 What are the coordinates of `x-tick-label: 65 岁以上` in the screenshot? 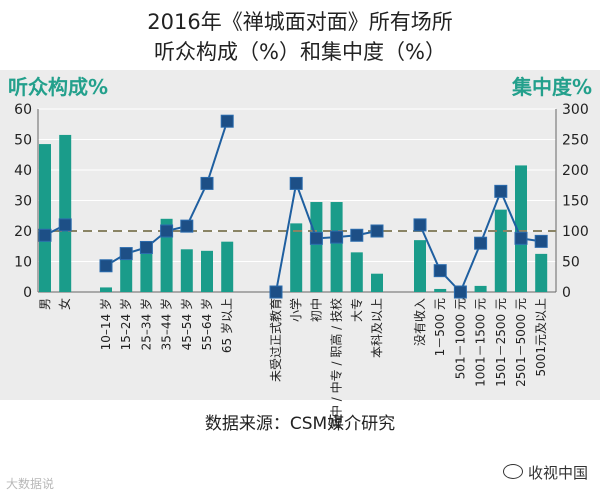 It's located at (226, 325).